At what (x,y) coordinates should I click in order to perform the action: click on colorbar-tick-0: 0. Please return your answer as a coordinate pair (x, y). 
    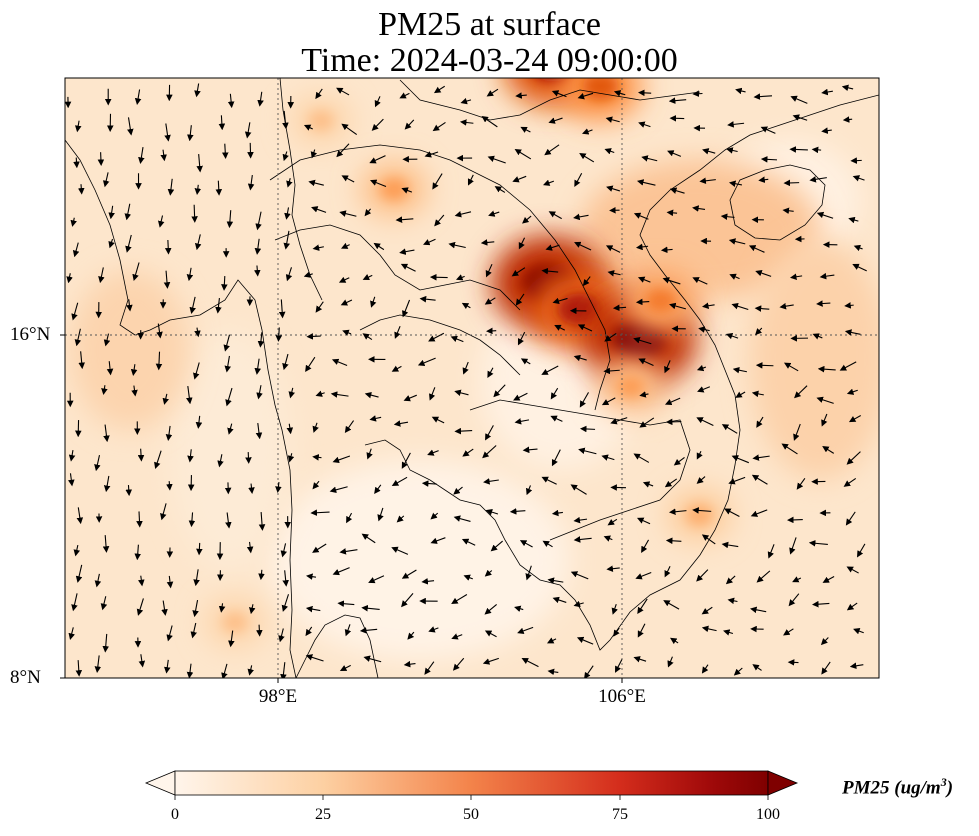
    Looking at the image, I should click on (175, 814).